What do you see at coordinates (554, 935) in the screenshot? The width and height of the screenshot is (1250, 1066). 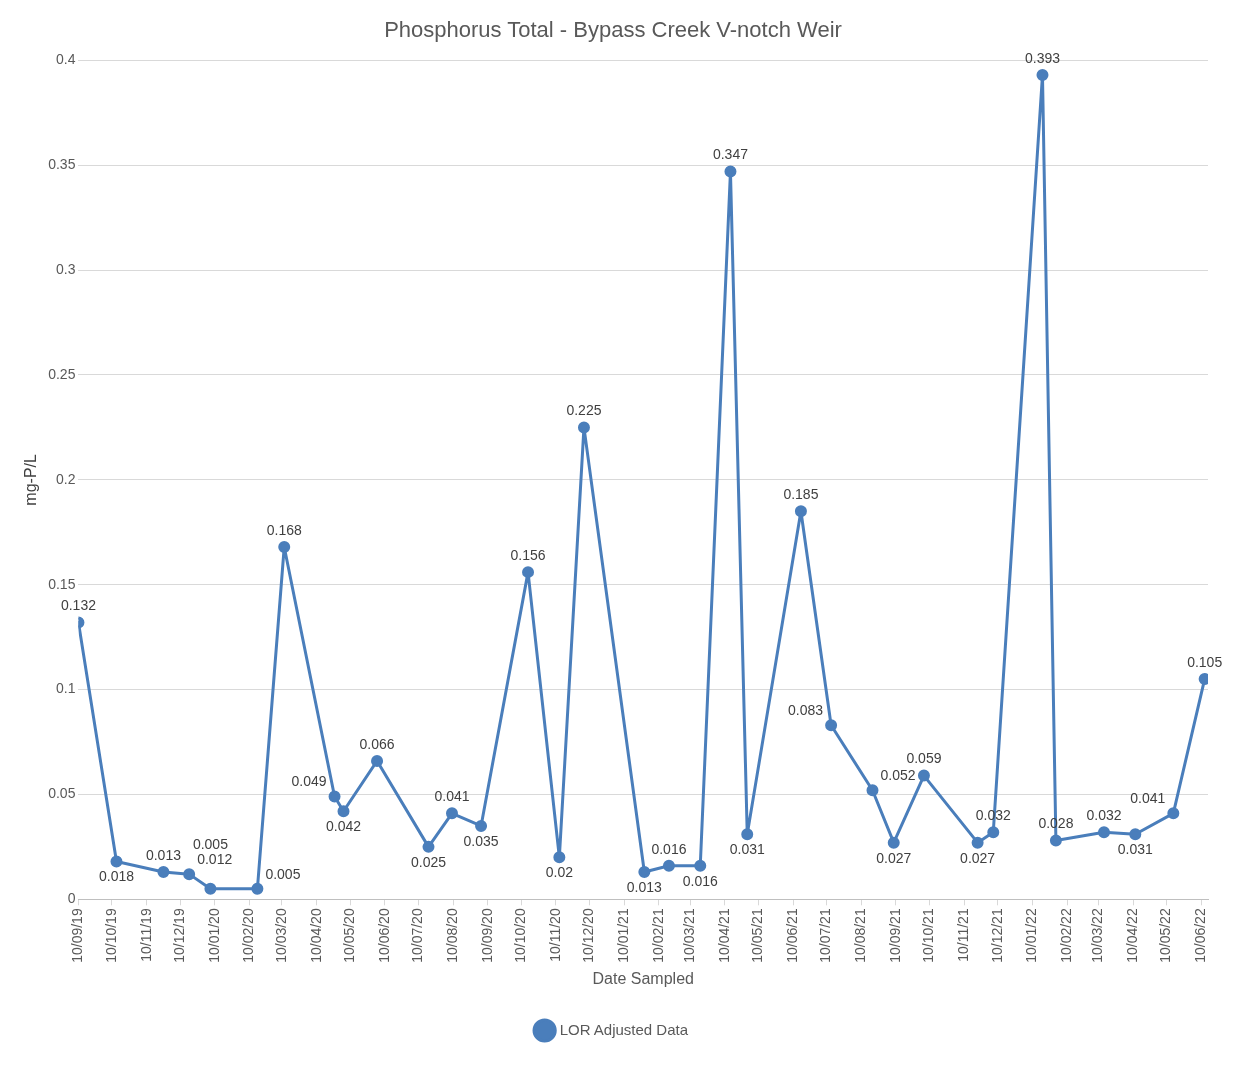 I see `x-tick-label: 10/11/20` at bounding box center [554, 935].